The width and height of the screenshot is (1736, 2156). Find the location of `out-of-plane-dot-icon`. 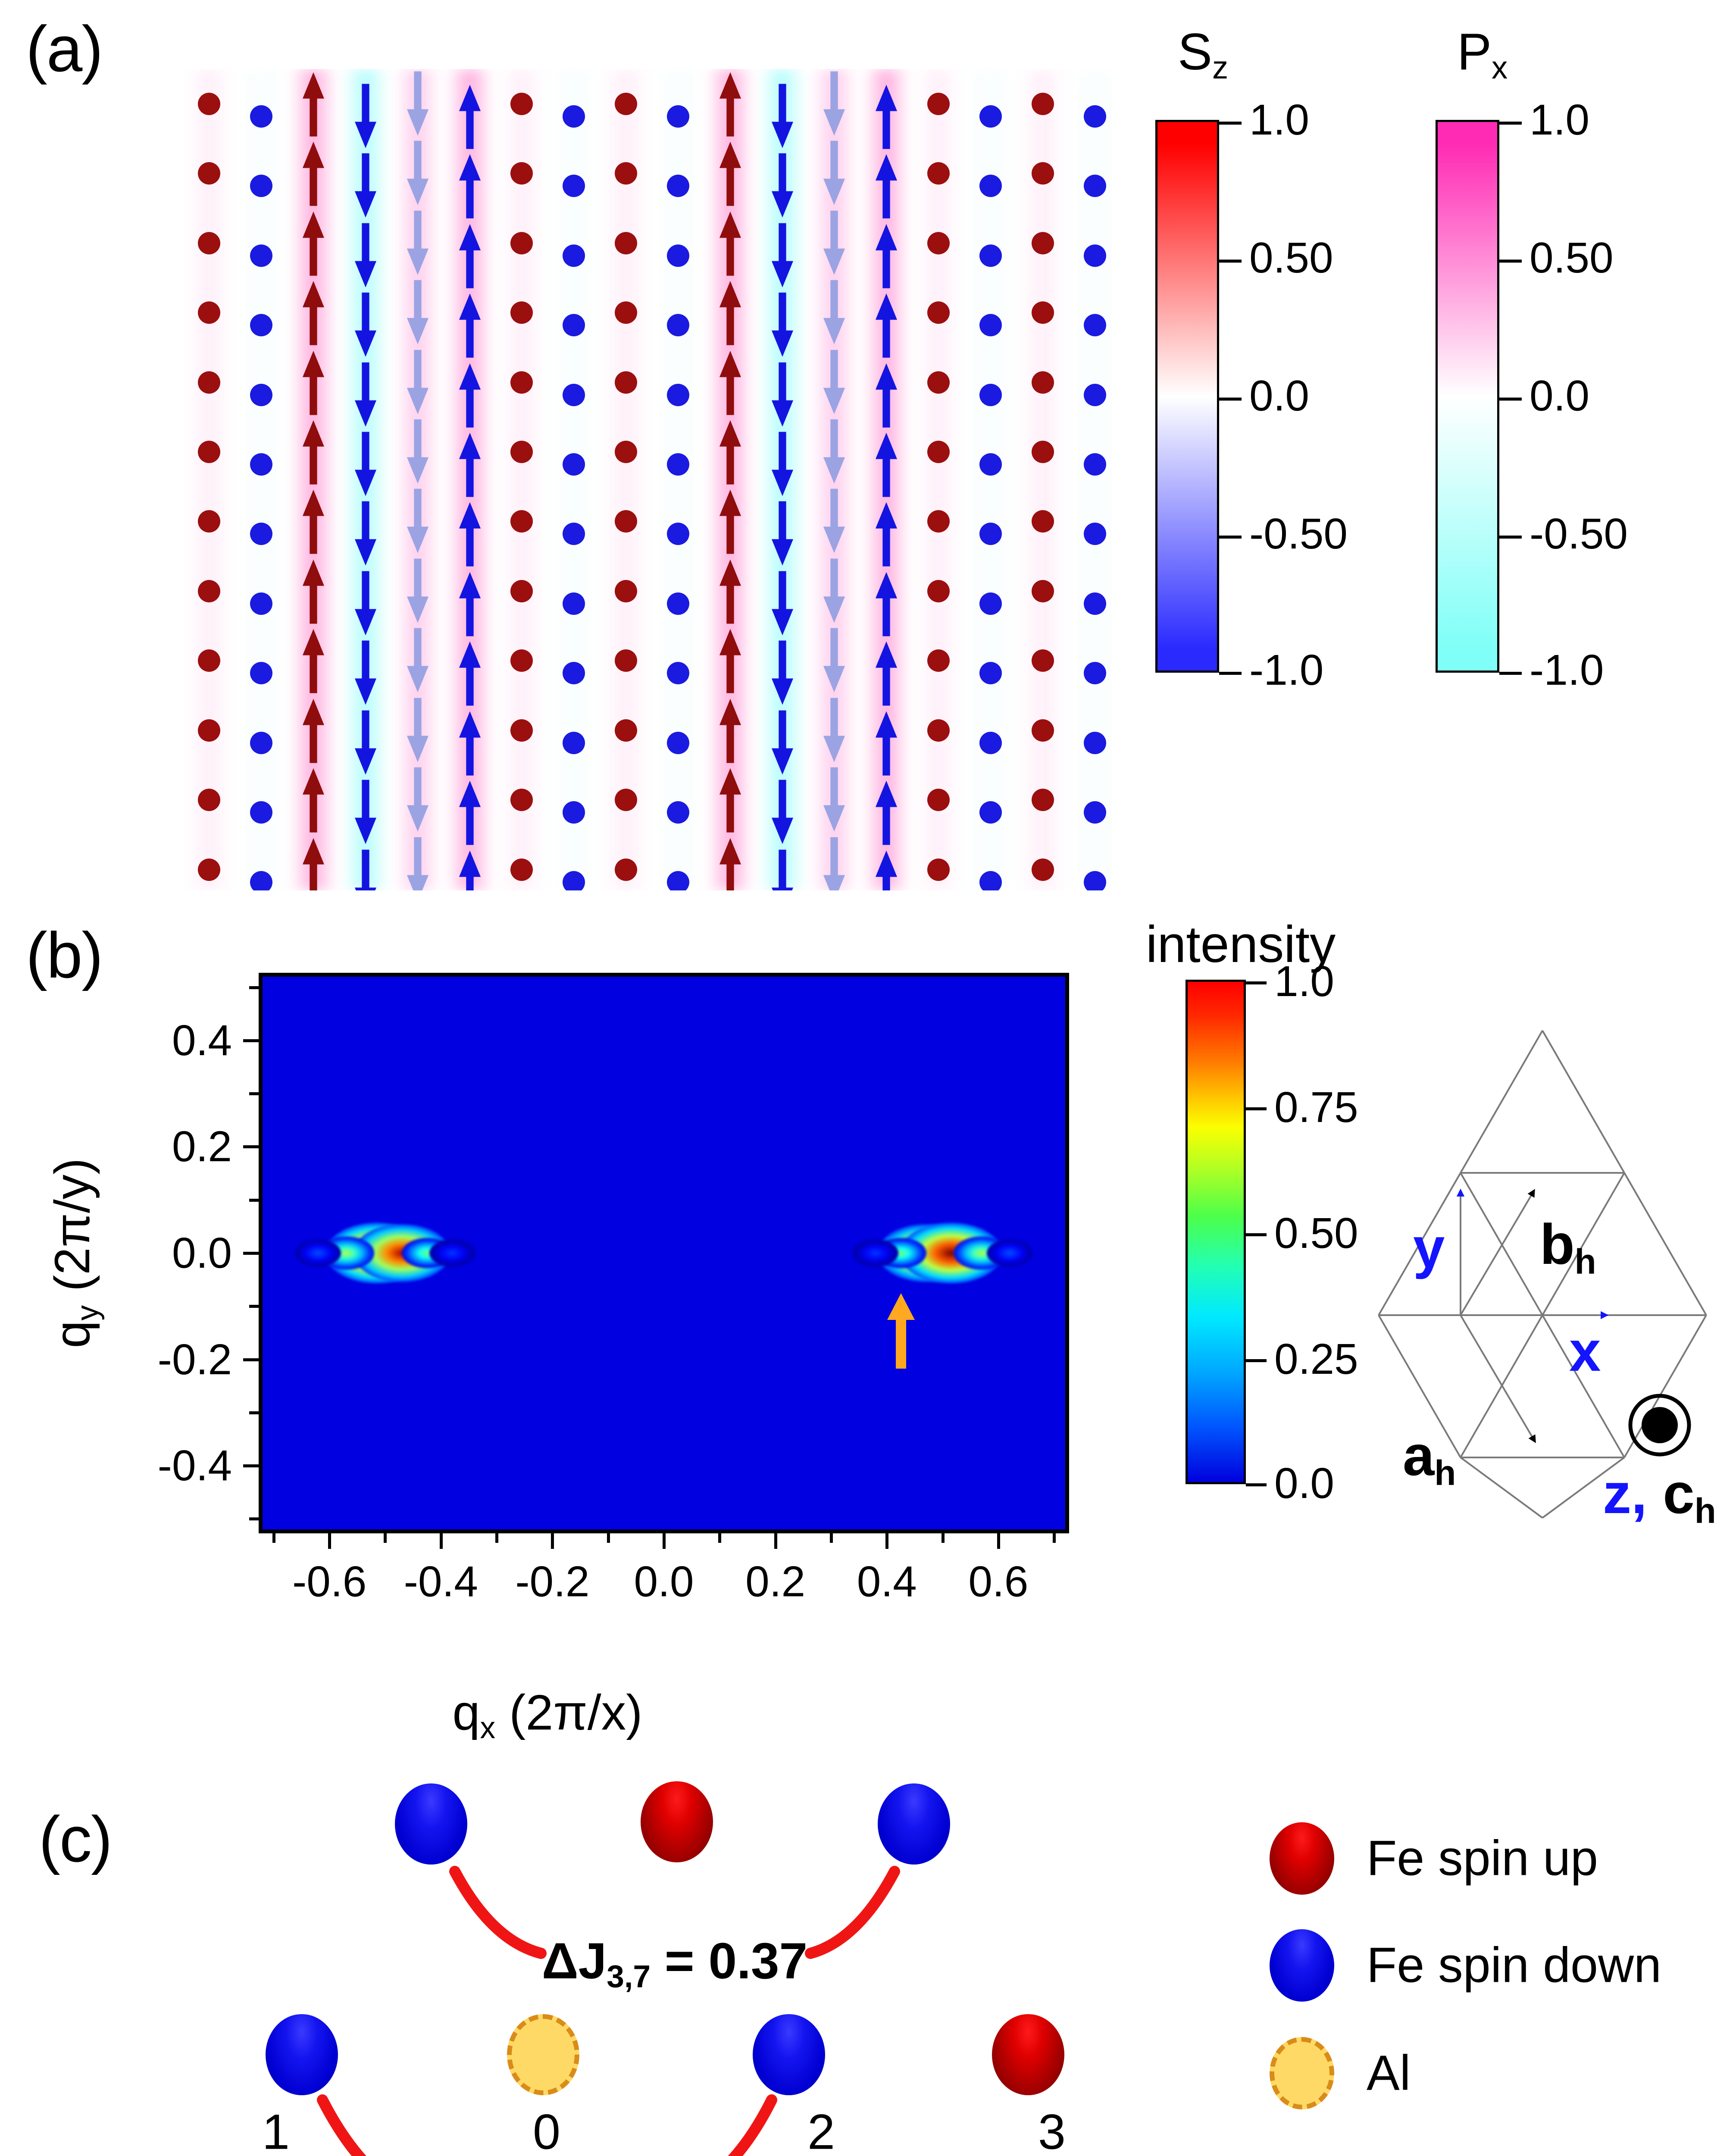

out-of-plane-dot-icon is located at coordinates (1660, 1425).